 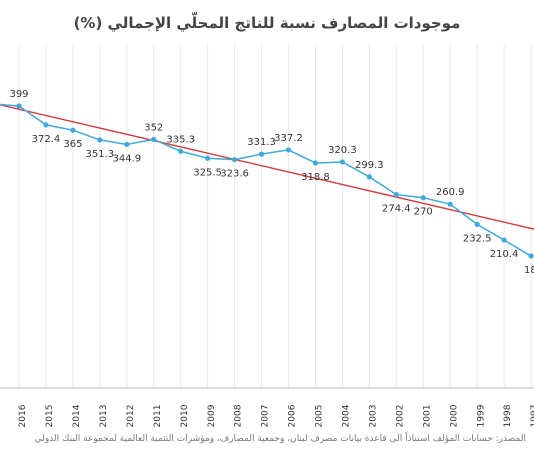 What do you see at coordinates (180, 139) in the screenshot?
I see `data-label: 335.3` at bounding box center [180, 139].